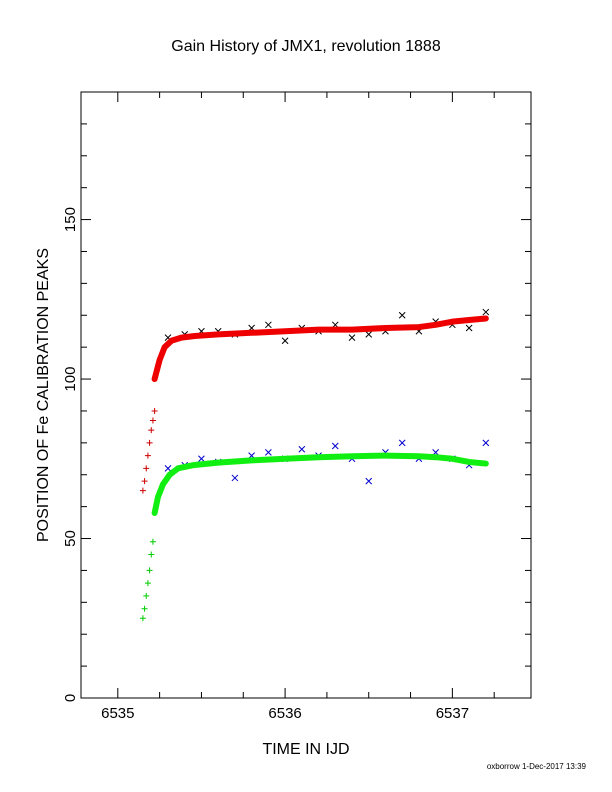  What do you see at coordinates (70, 698) in the screenshot?
I see `y-tick-label: 0` at bounding box center [70, 698].